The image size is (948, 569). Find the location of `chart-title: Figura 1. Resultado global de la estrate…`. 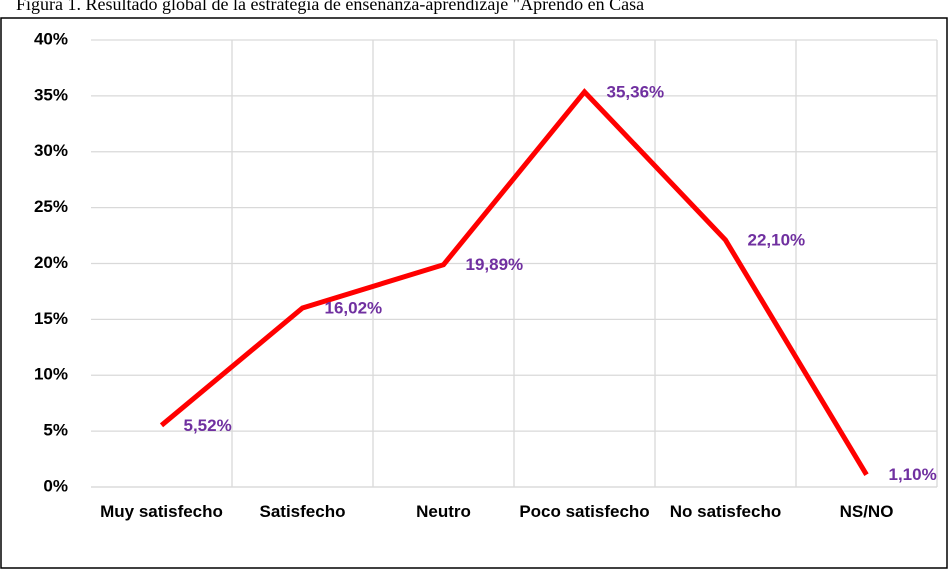

chart-title: Figura 1. Resultado global de la estrate… is located at coordinates (330, 7).